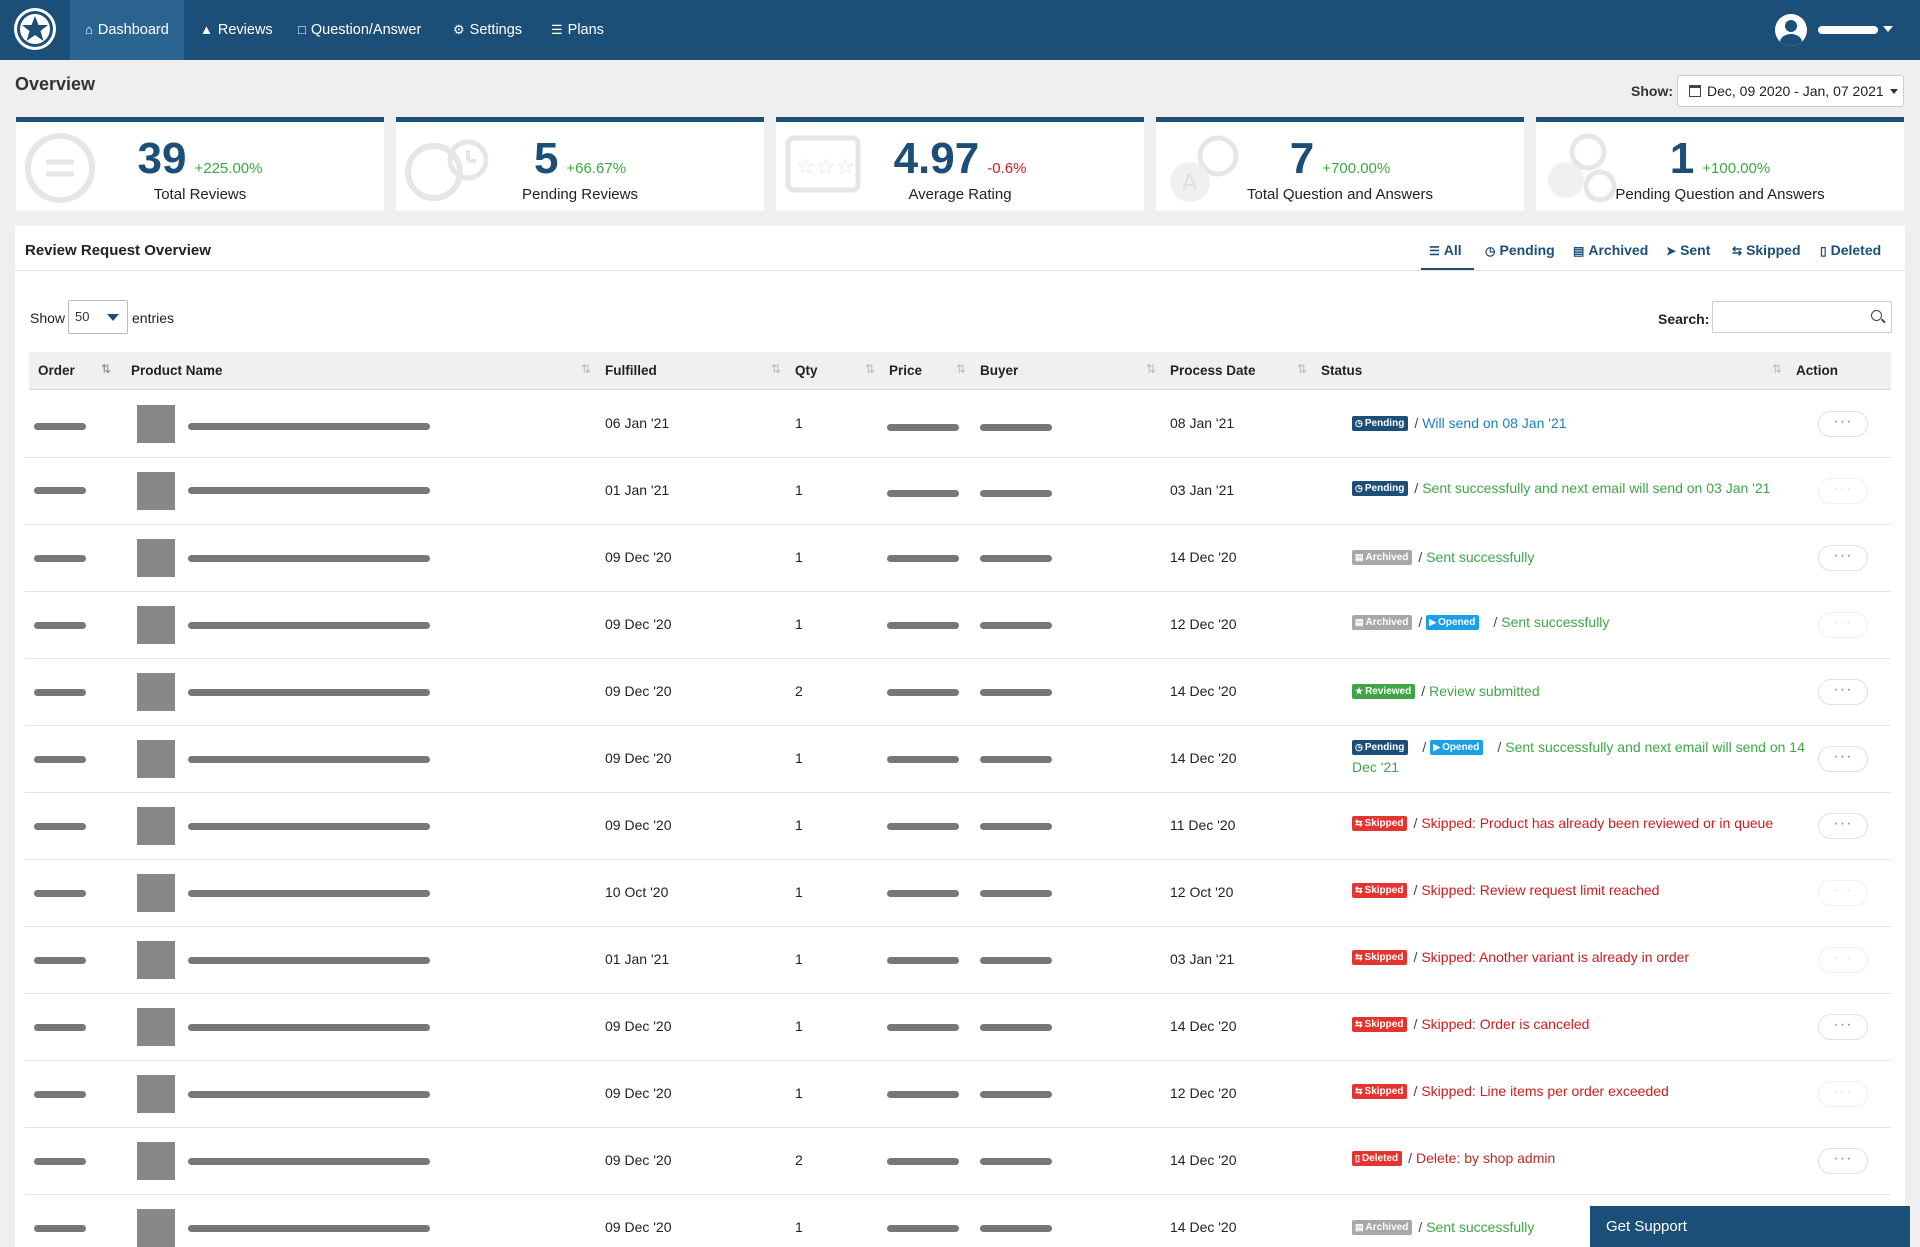  Describe the element at coordinates (1555, 622) in the screenshot. I see `status-text: Sent successfully` at that location.